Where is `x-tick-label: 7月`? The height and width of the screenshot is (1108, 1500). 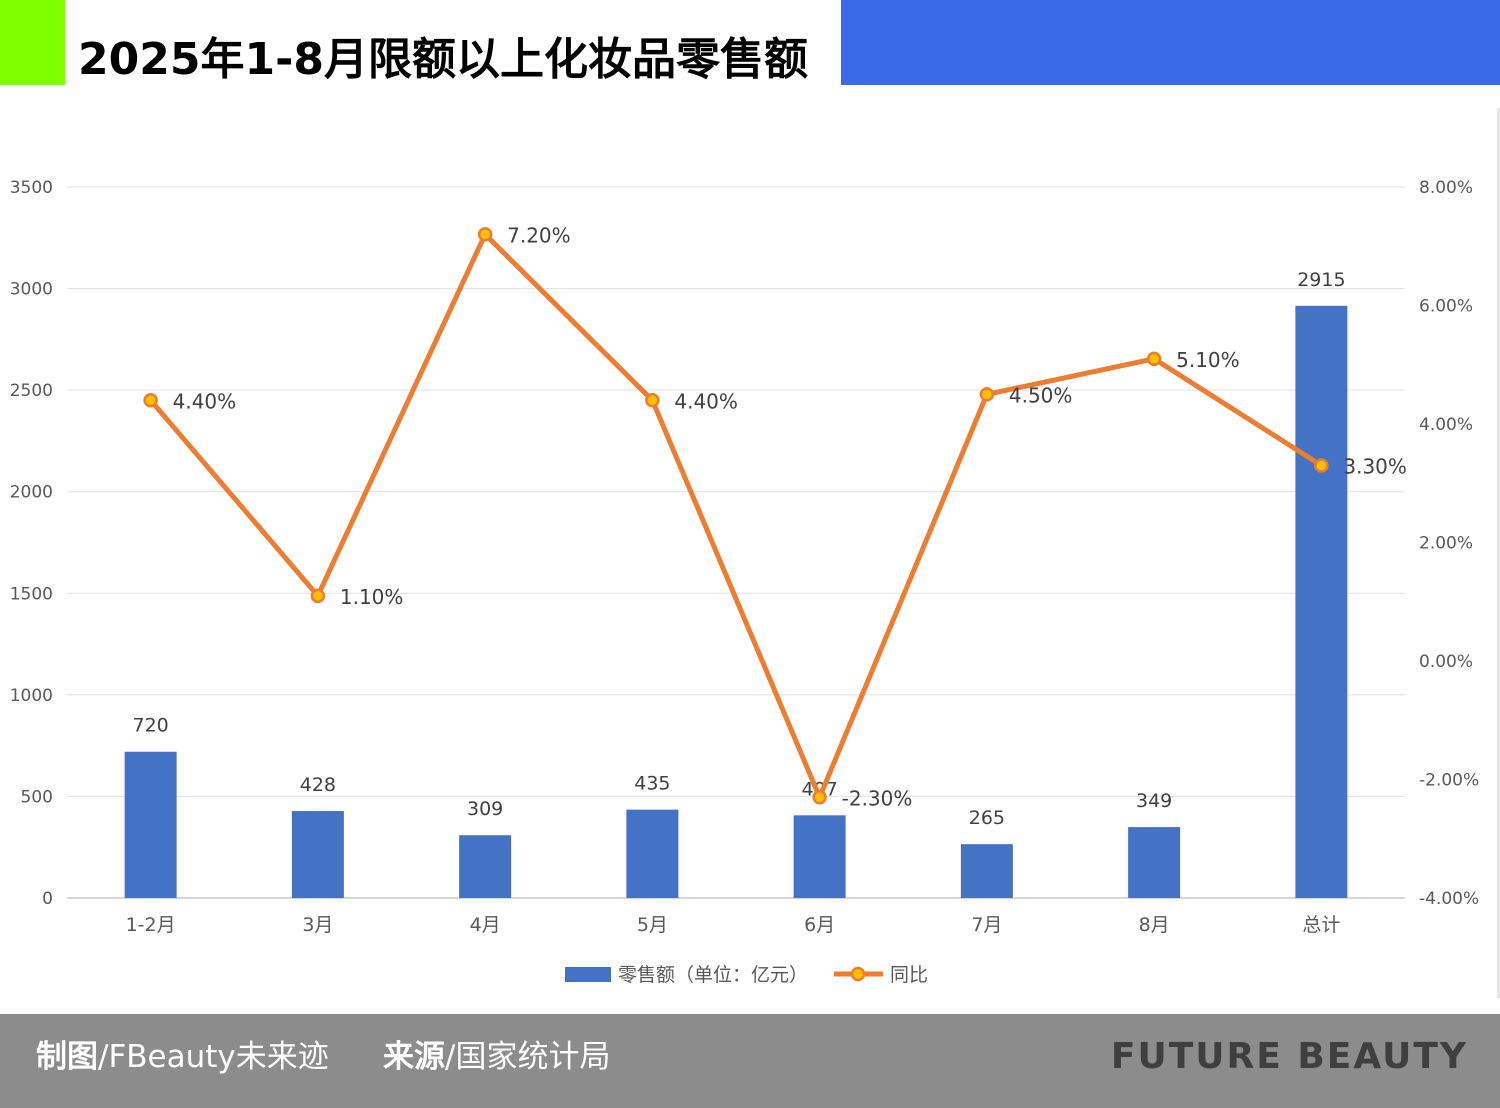
x-tick-label: 7月 is located at coordinates (986, 925).